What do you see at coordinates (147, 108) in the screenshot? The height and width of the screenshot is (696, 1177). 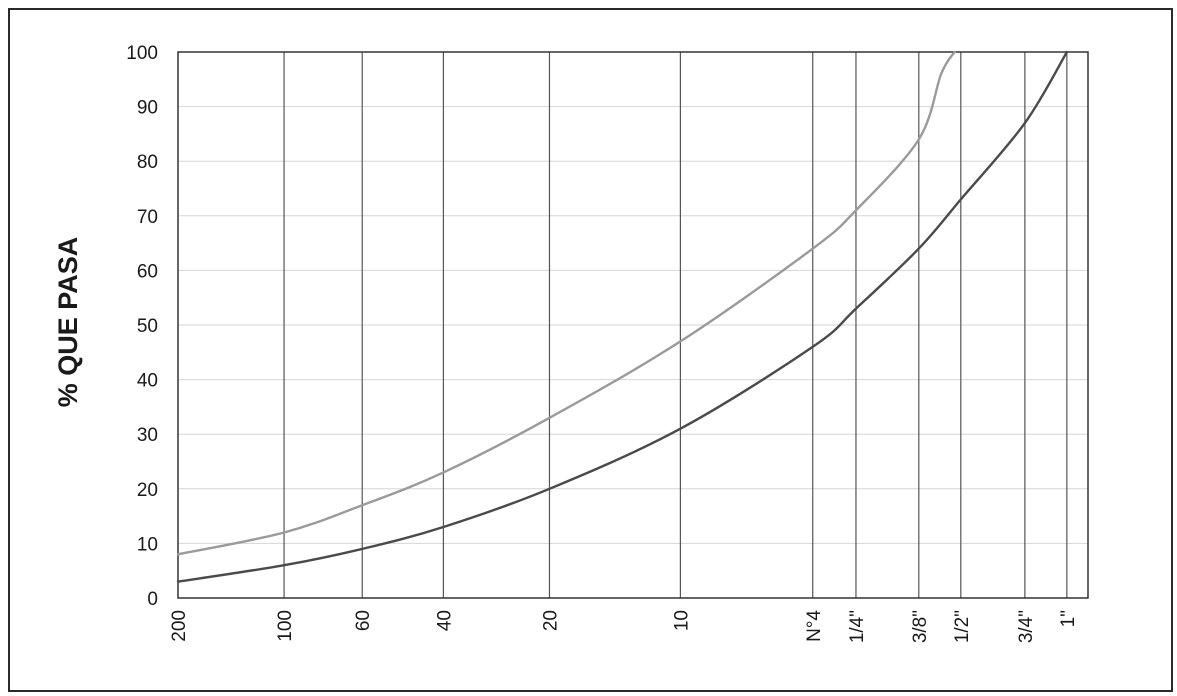 I see `y-tick-label: 90` at bounding box center [147, 108].